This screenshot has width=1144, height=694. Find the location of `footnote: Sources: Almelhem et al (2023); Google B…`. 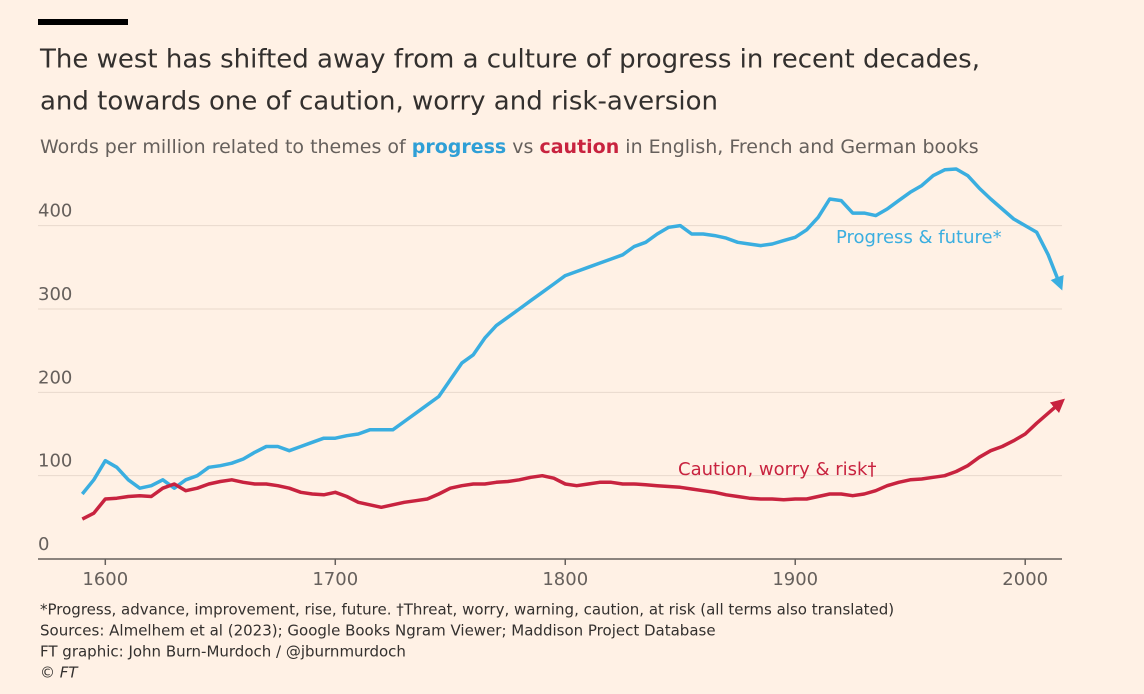

footnote: Sources: Almelhem et al (2023); Google B… is located at coordinates (378, 631).